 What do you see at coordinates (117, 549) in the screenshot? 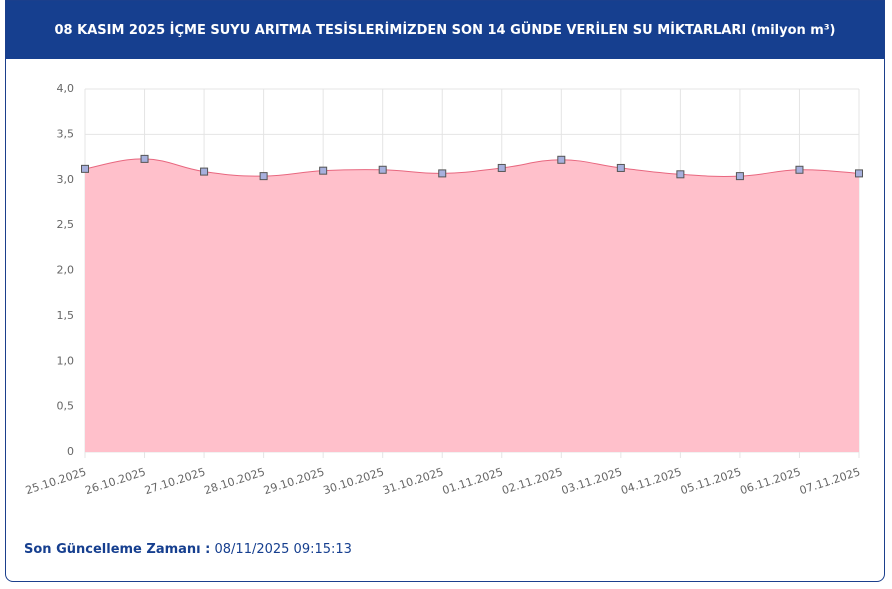
I see `footer-label: Son Güncelleme Zamanı :` at bounding box center [117, 549].